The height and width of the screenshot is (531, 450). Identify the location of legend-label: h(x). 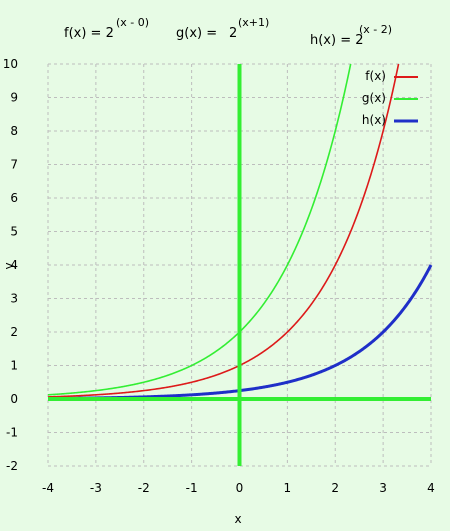
(374, 120).